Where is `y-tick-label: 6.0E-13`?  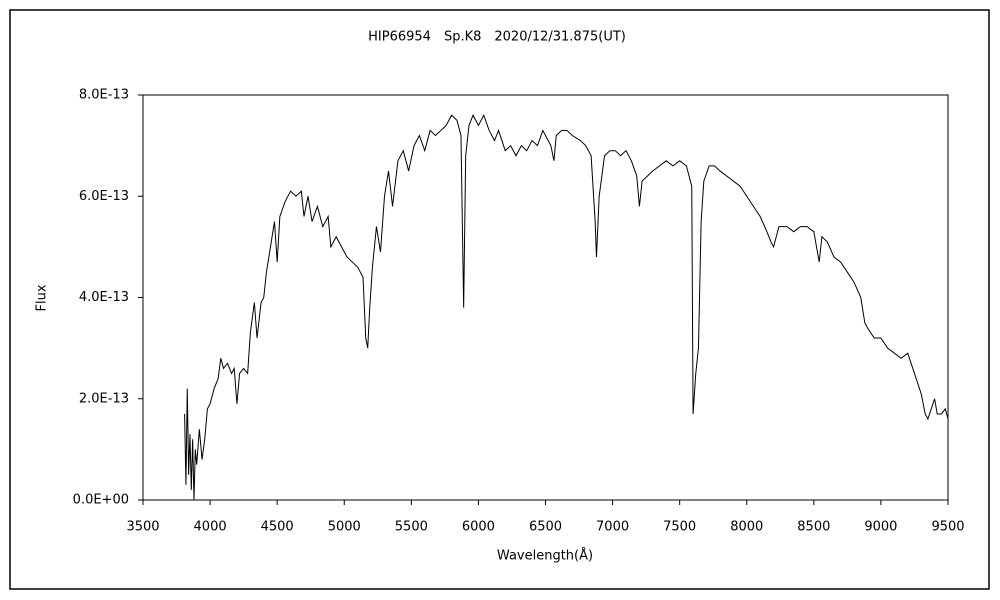 y-tick-label: 6.0E-13 is located at coordinates (104, 196).